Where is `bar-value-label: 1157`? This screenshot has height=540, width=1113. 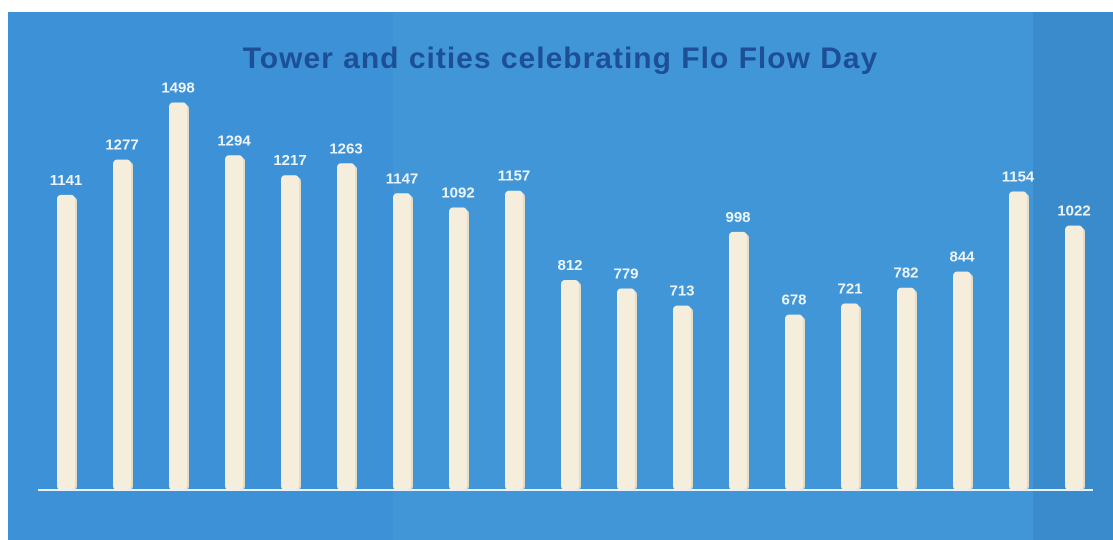
bar-value-label: 1157 is located at coordinates (514, 176).